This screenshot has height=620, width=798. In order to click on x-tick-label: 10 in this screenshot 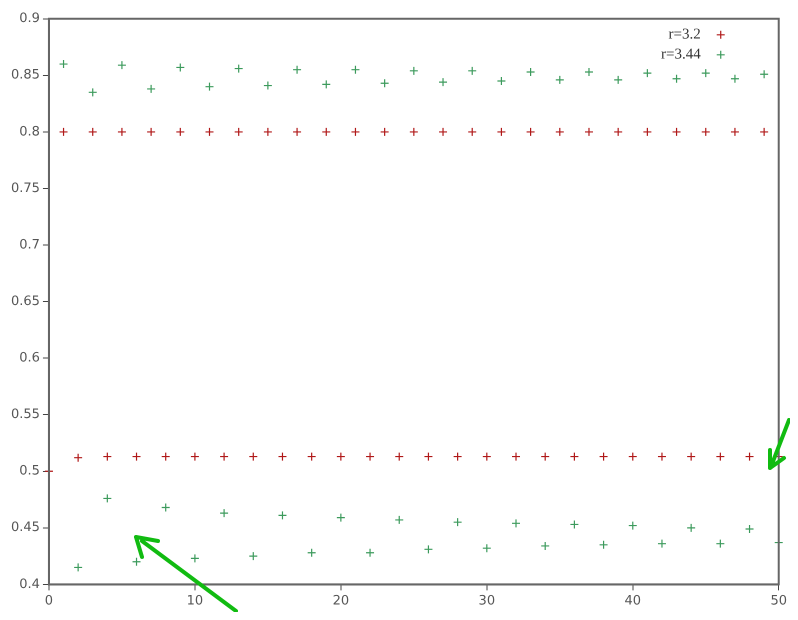, I will do `click(195, 601)`.